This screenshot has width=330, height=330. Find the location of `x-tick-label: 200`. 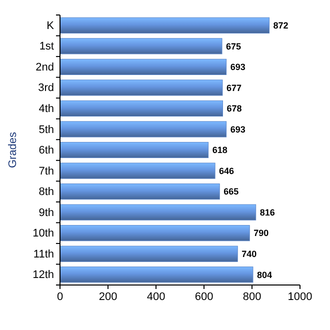

x-tick-label: 200 is located at coordinates (108, 296).